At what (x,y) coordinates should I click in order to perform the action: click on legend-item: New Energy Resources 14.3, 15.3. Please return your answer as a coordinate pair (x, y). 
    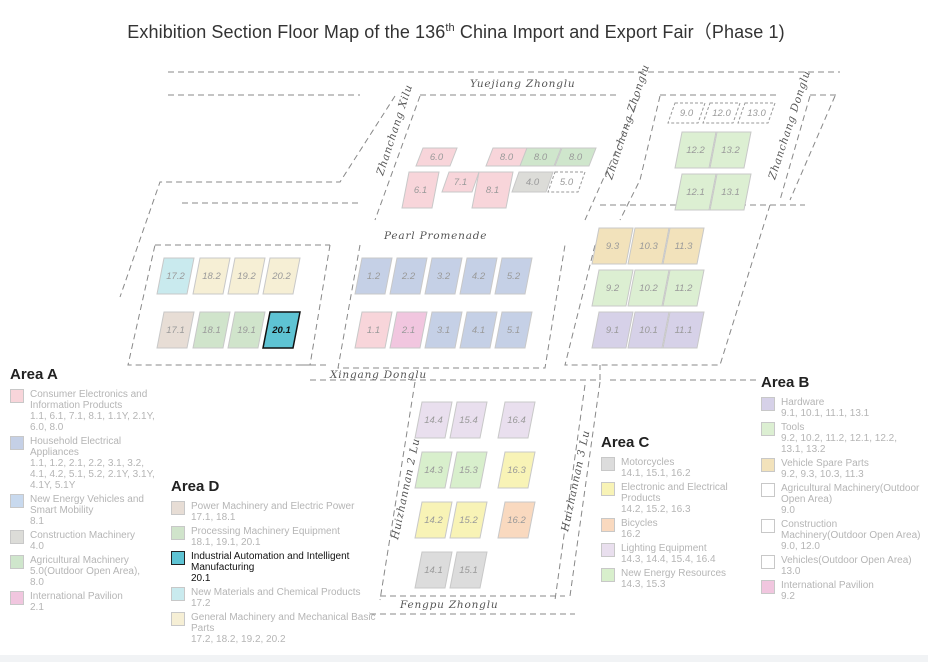
    Looking at the image, I should click on (676, 579).